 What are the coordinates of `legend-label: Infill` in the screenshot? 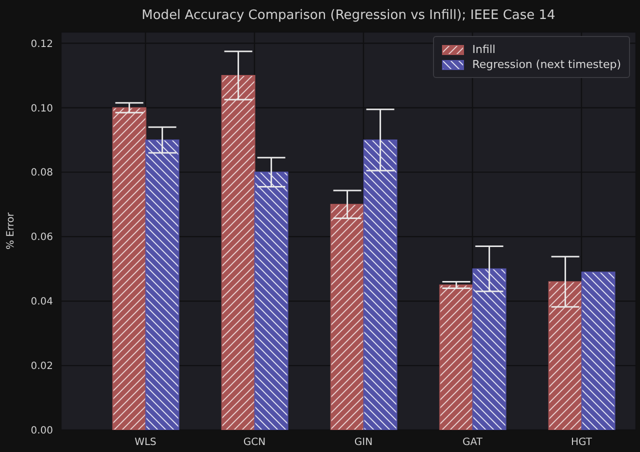 It's located at (484, 49).